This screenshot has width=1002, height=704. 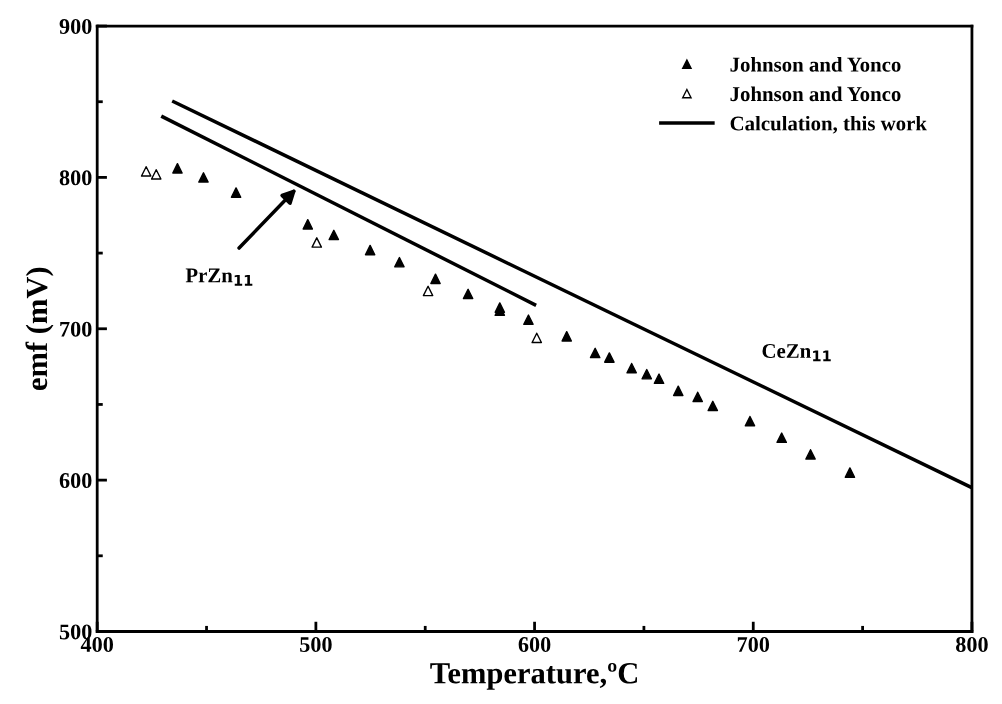 What do you see at coordinates (75, 26) in the screenshot?
I see `y-tick-label: 900` at bounding box center [75, 26].